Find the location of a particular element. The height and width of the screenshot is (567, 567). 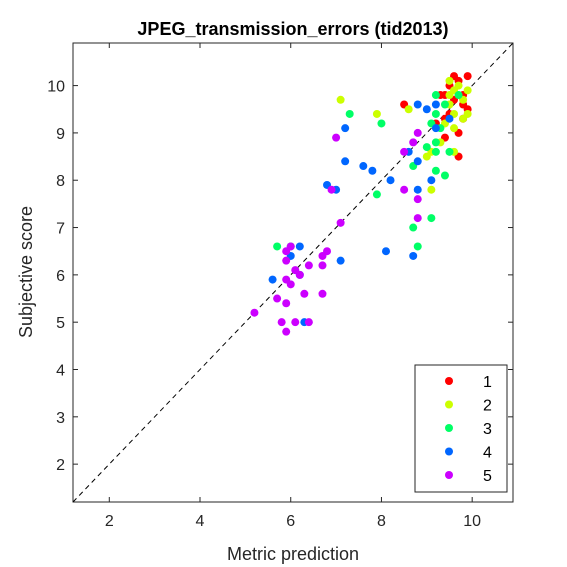

x-tick-label: 10 is located at coordinates (472, 521).